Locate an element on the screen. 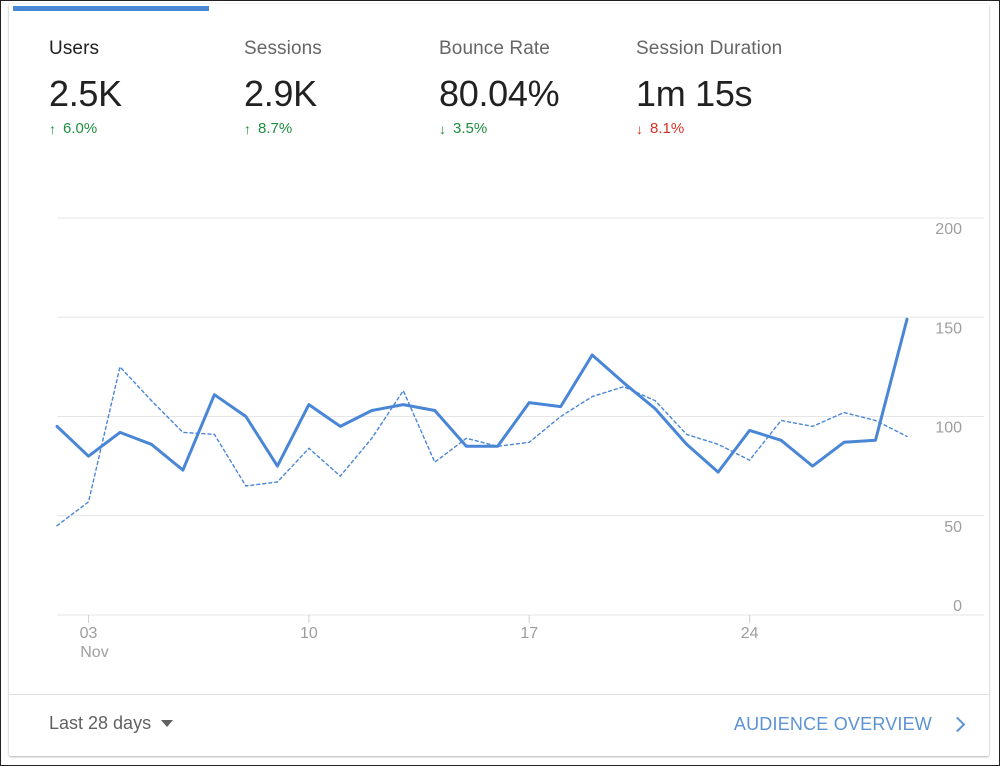 This screenshot has width=1000, height=766. y-tick-label: 150 is located at coordinates (948, 328).